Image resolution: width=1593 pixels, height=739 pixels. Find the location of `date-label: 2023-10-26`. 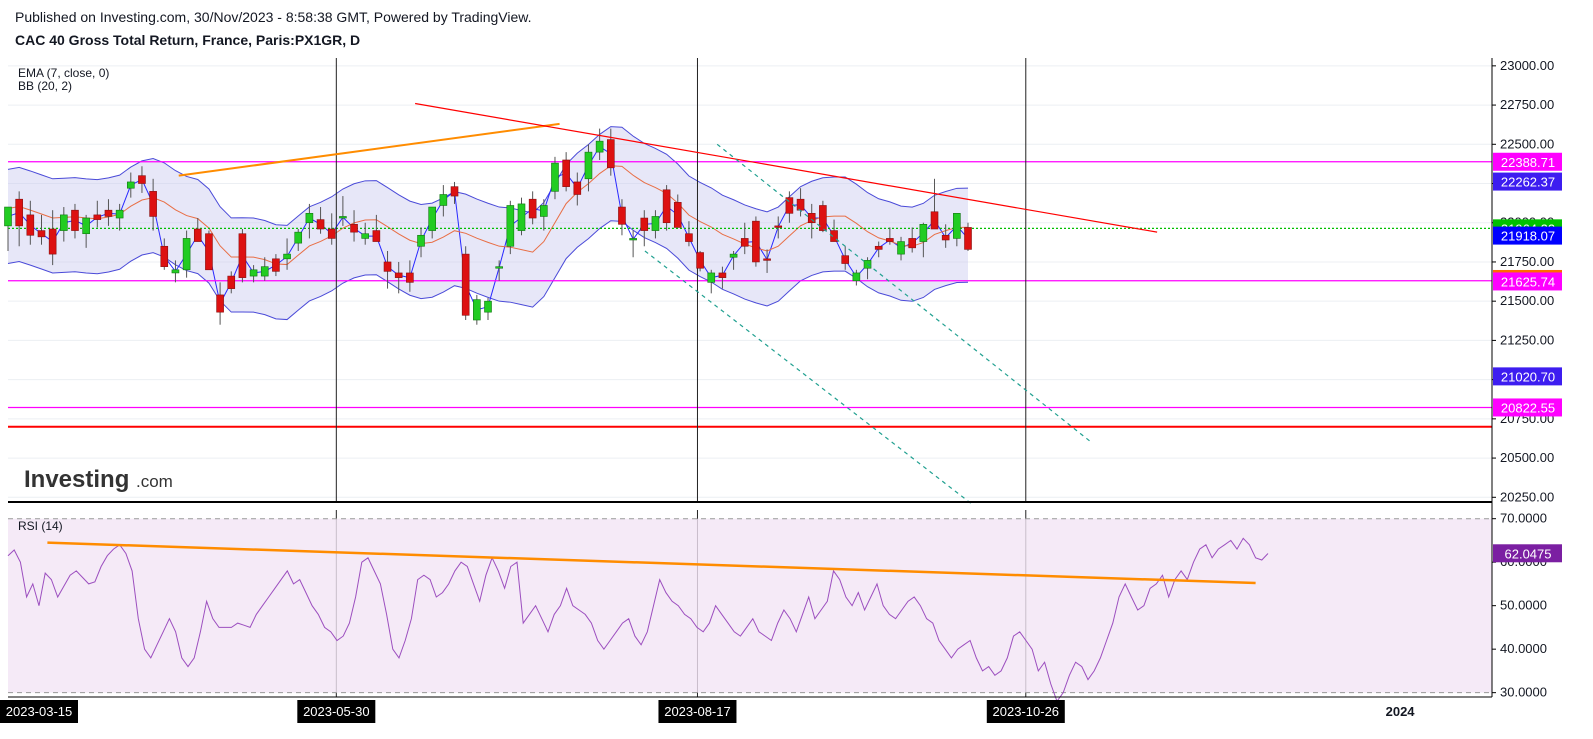

date-label: 2023-10-26 is located at coordinates (1026, 711).